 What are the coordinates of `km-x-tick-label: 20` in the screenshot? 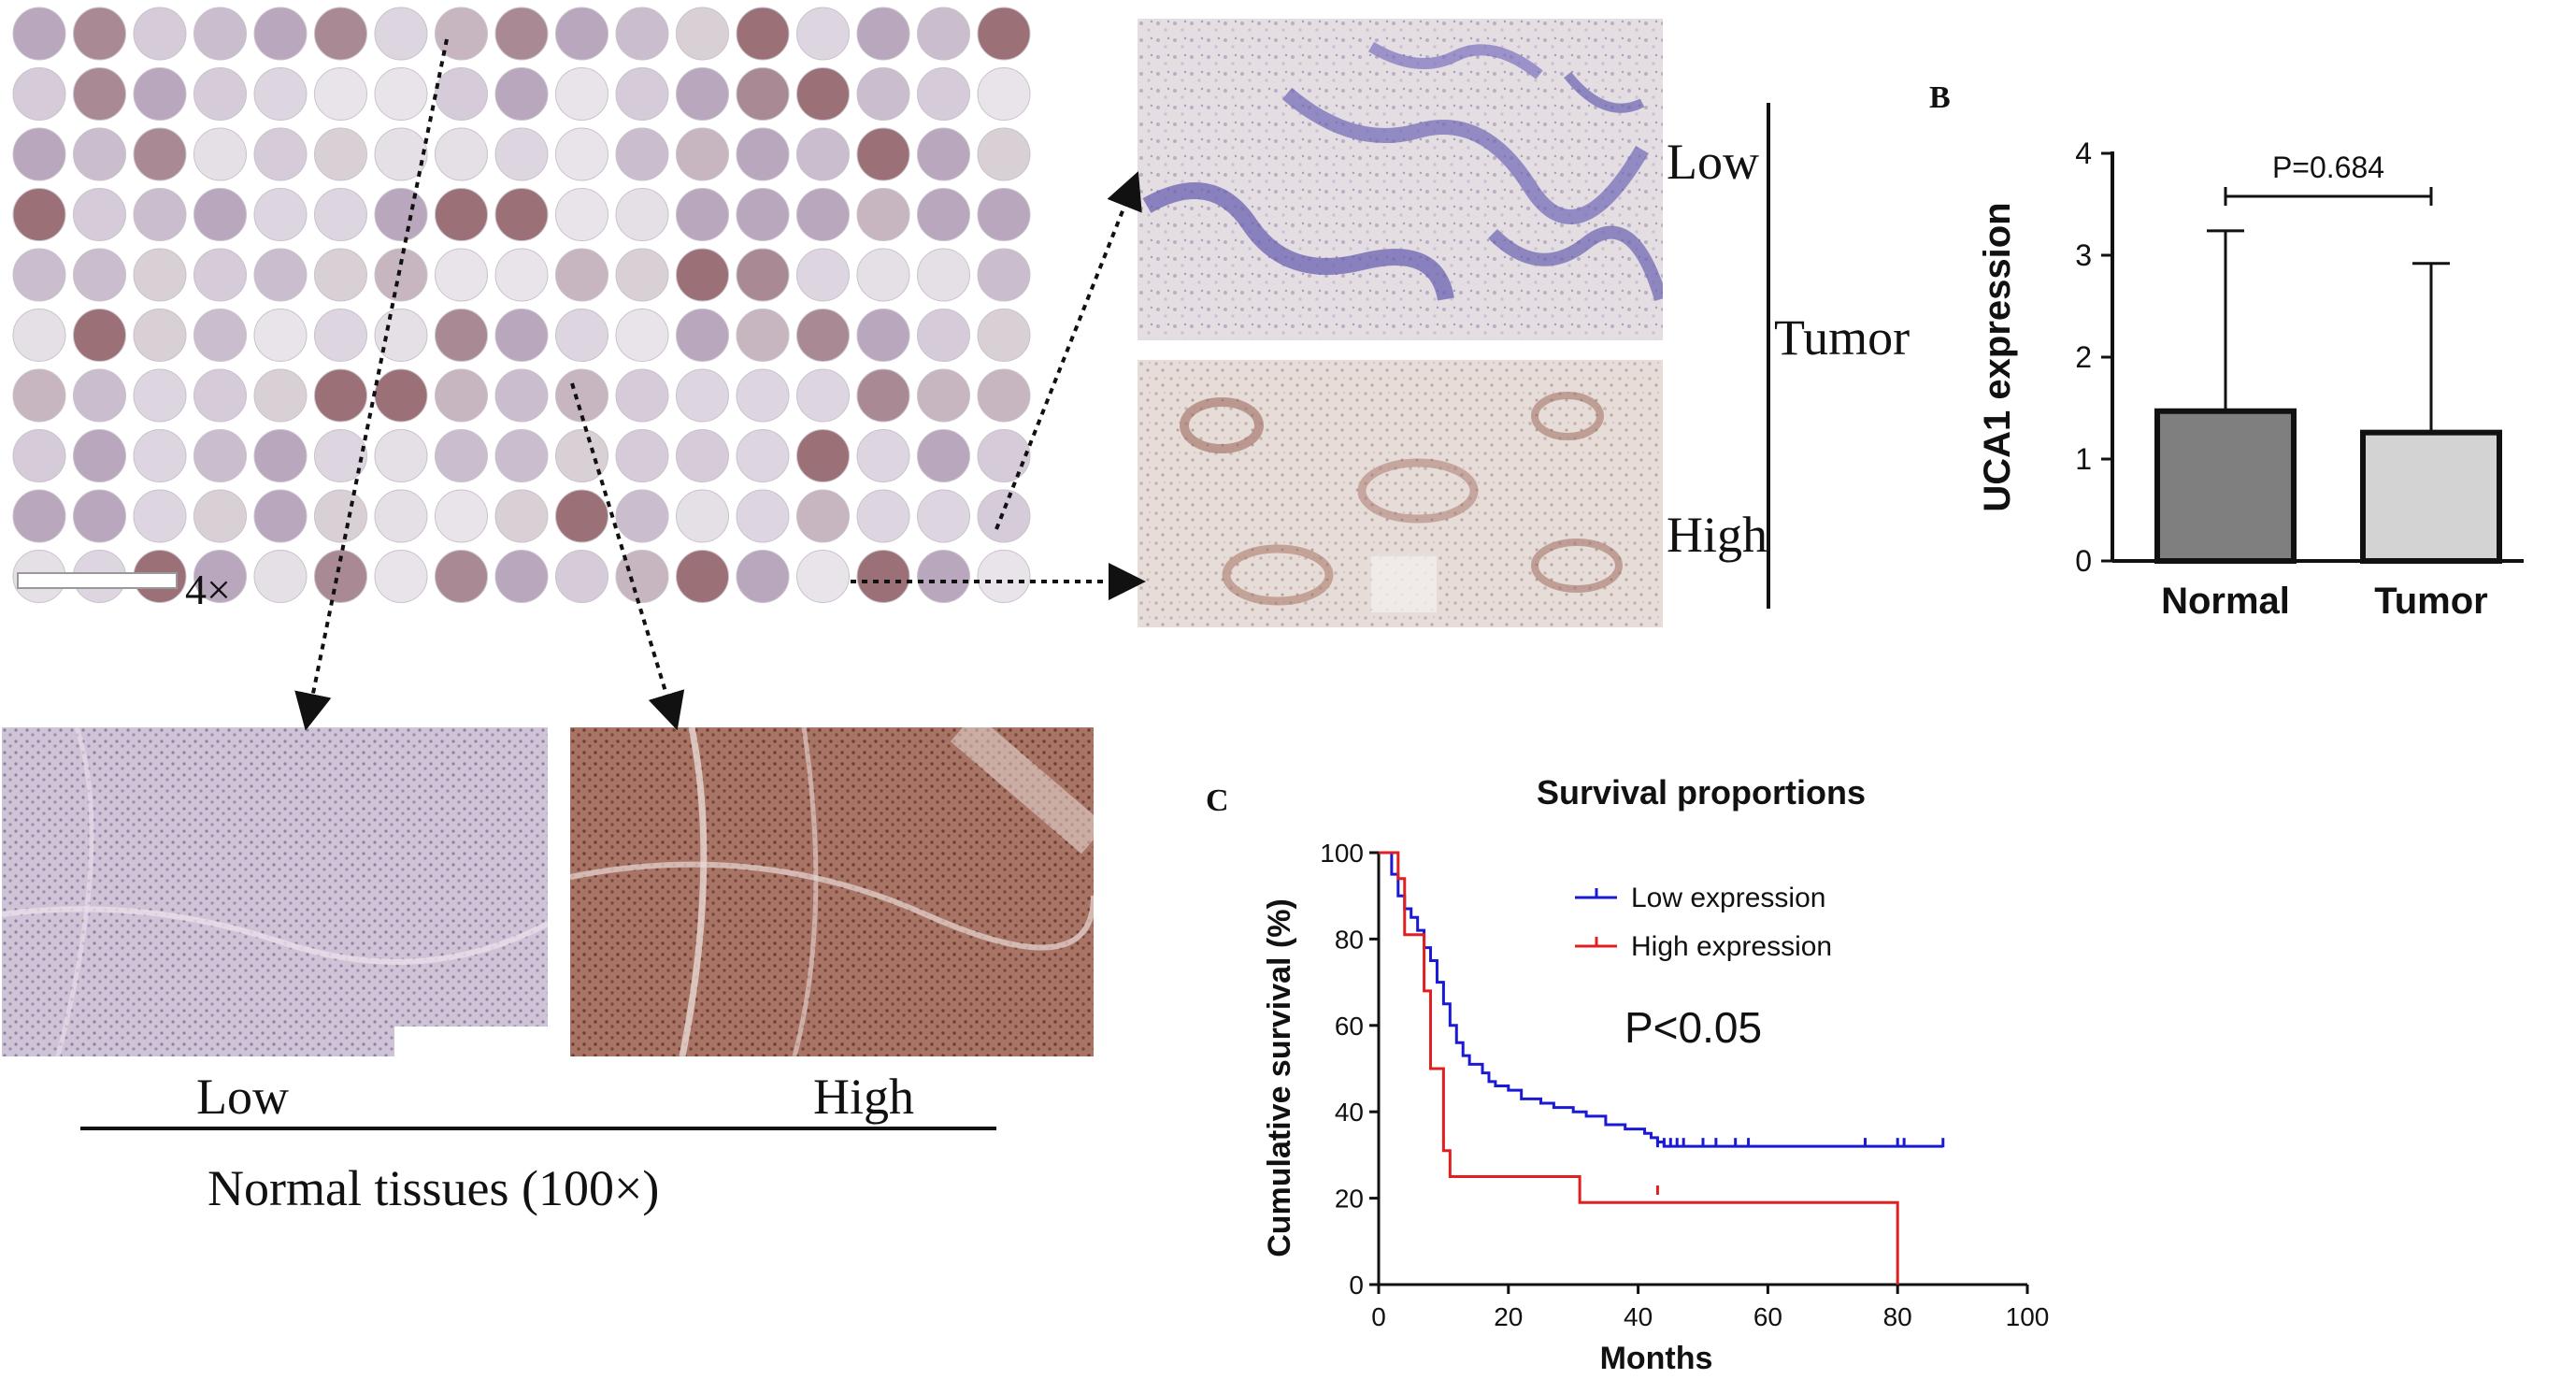 It's located at (1508, 1317).